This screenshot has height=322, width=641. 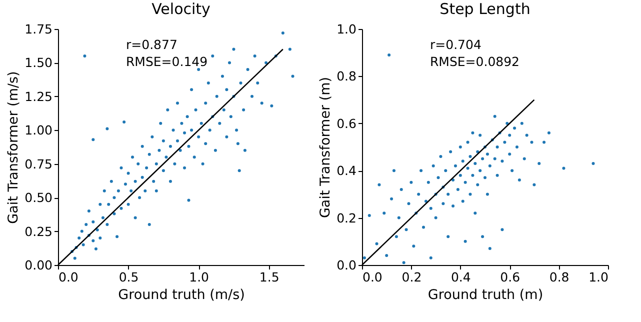 I want to click on y-tick-label: 0.50, so click(x=38, y=198).